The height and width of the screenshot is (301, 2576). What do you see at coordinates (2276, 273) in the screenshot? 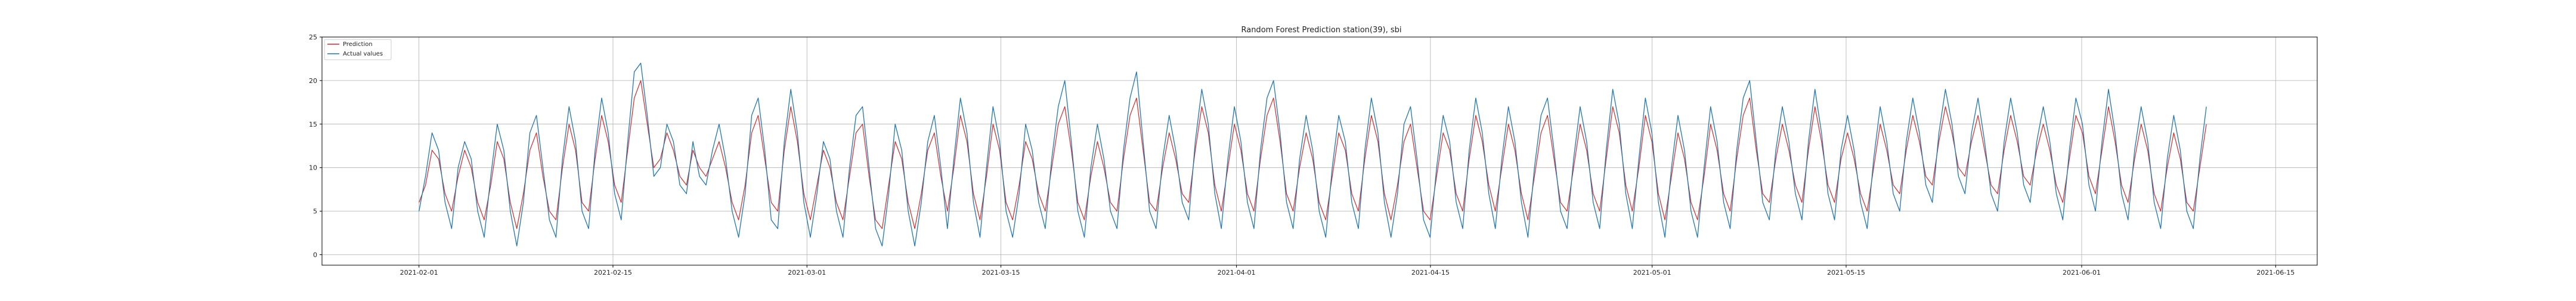
I see `x-tick-label: 2021-06-15` at bounding box center [2276, 273].